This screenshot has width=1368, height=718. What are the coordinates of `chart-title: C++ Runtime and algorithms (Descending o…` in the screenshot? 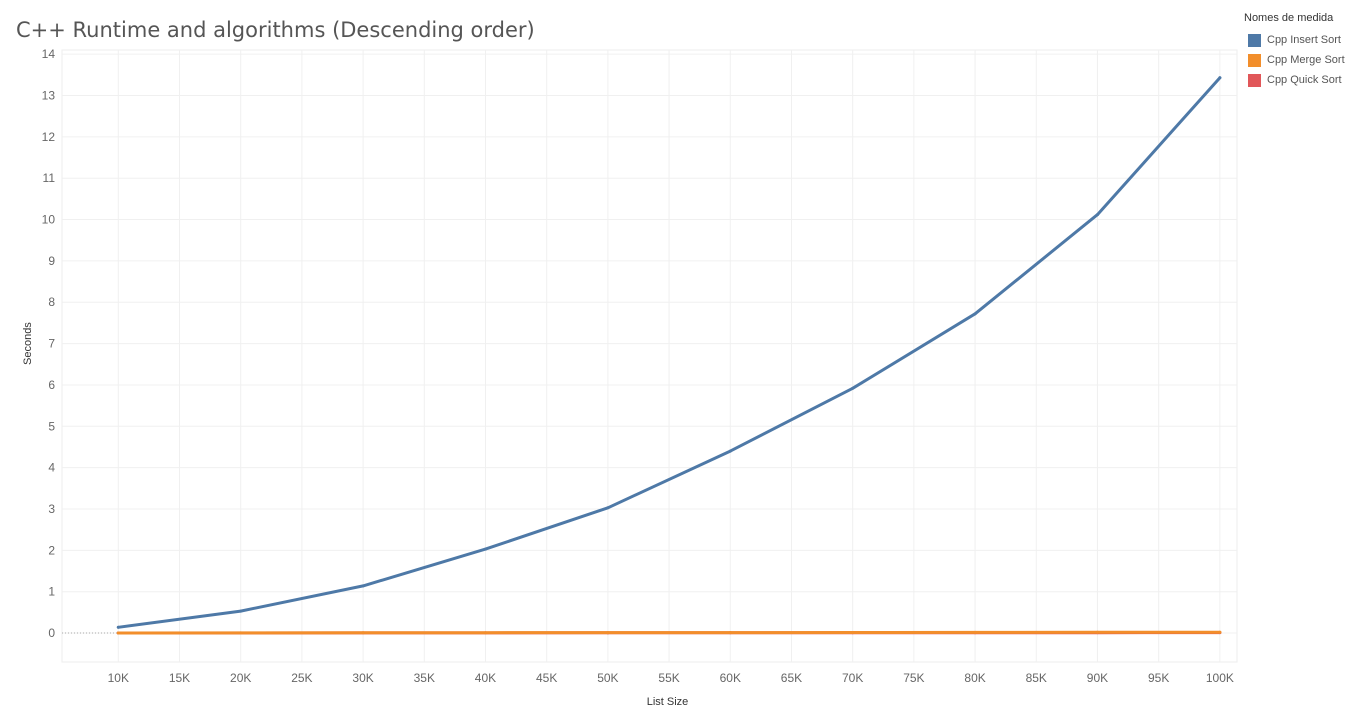 It's located at (275, 30).